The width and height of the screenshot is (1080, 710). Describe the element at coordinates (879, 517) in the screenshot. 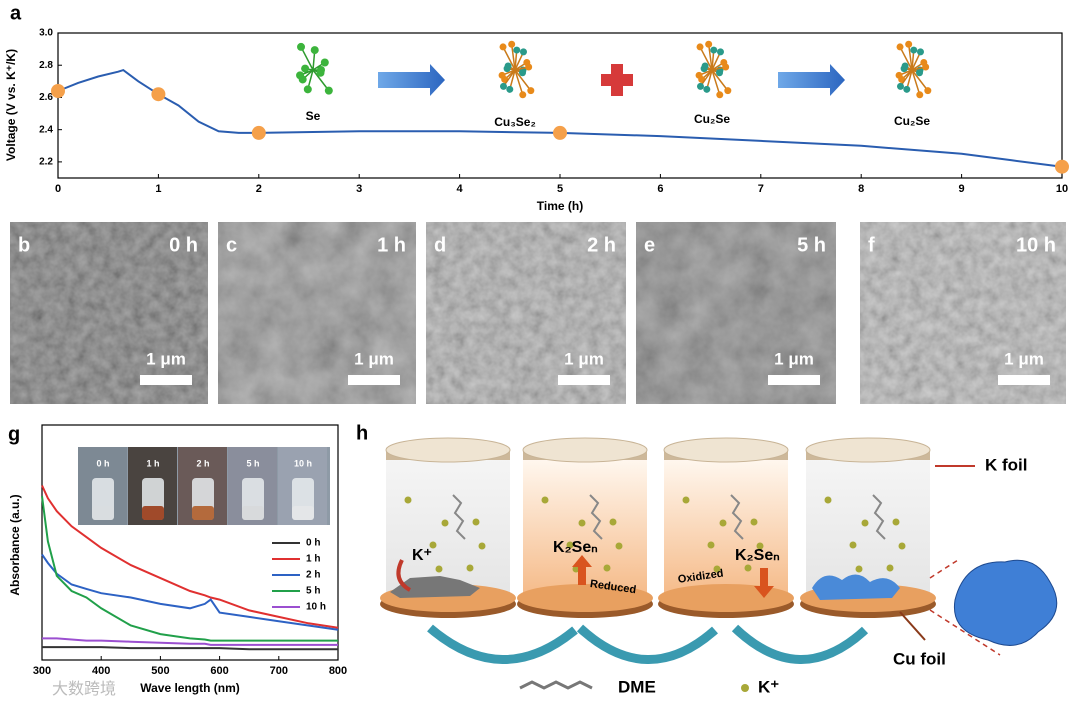

I see `dme-molecule` at that location.